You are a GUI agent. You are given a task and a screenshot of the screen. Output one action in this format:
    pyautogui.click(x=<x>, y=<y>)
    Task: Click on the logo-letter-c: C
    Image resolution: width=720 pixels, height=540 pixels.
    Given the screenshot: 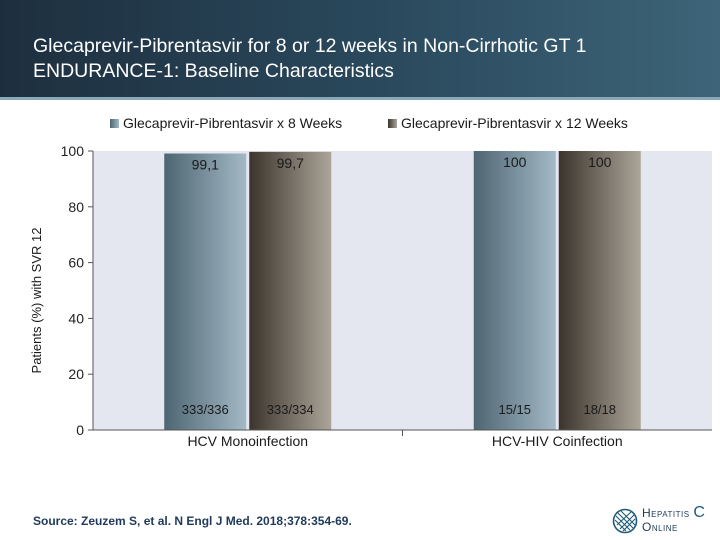 What is the action you would take?
    pyautogui.click(x=699, y=512)
    